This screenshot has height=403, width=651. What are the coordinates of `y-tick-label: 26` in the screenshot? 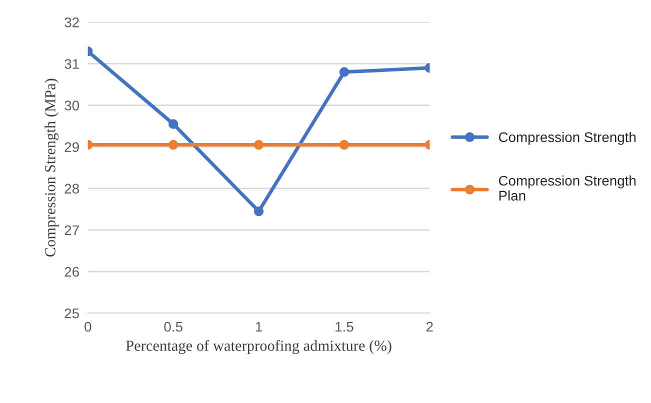 It's located at (71, 271).